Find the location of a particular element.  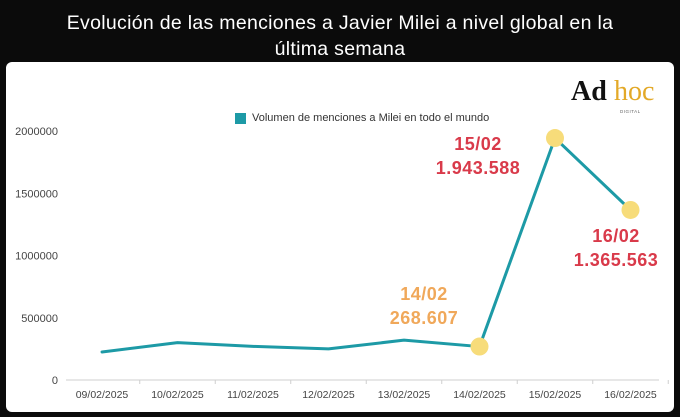

x-tick-label: 15/02/2025 is located at coordinates (555, 395).